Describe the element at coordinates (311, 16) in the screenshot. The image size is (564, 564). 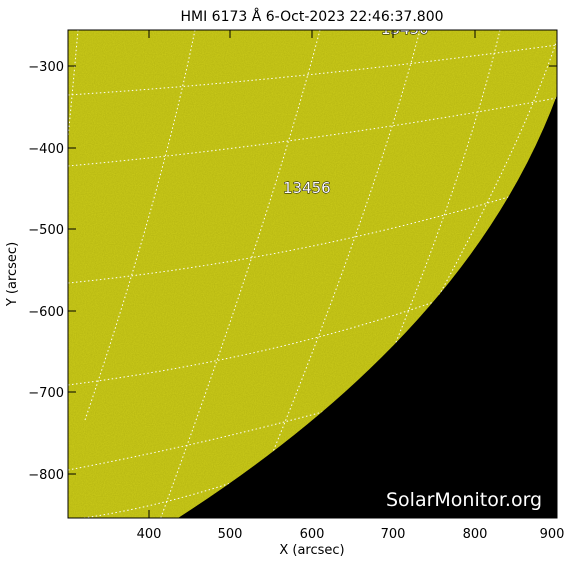
I see `image-title: HMI 6173 Å 6-Oct-2023 22:46:37.800` at that location.